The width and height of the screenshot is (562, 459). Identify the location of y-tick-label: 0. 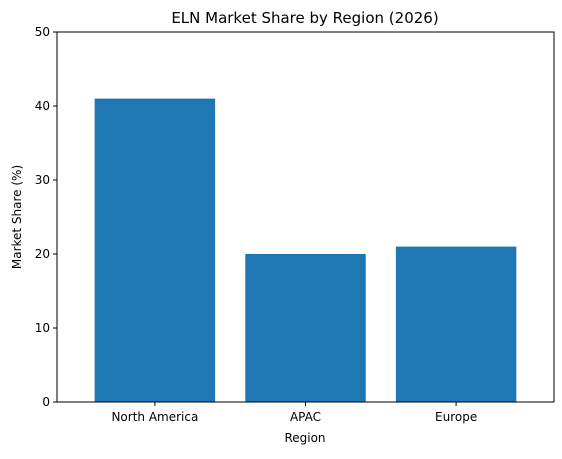
(46, 402).